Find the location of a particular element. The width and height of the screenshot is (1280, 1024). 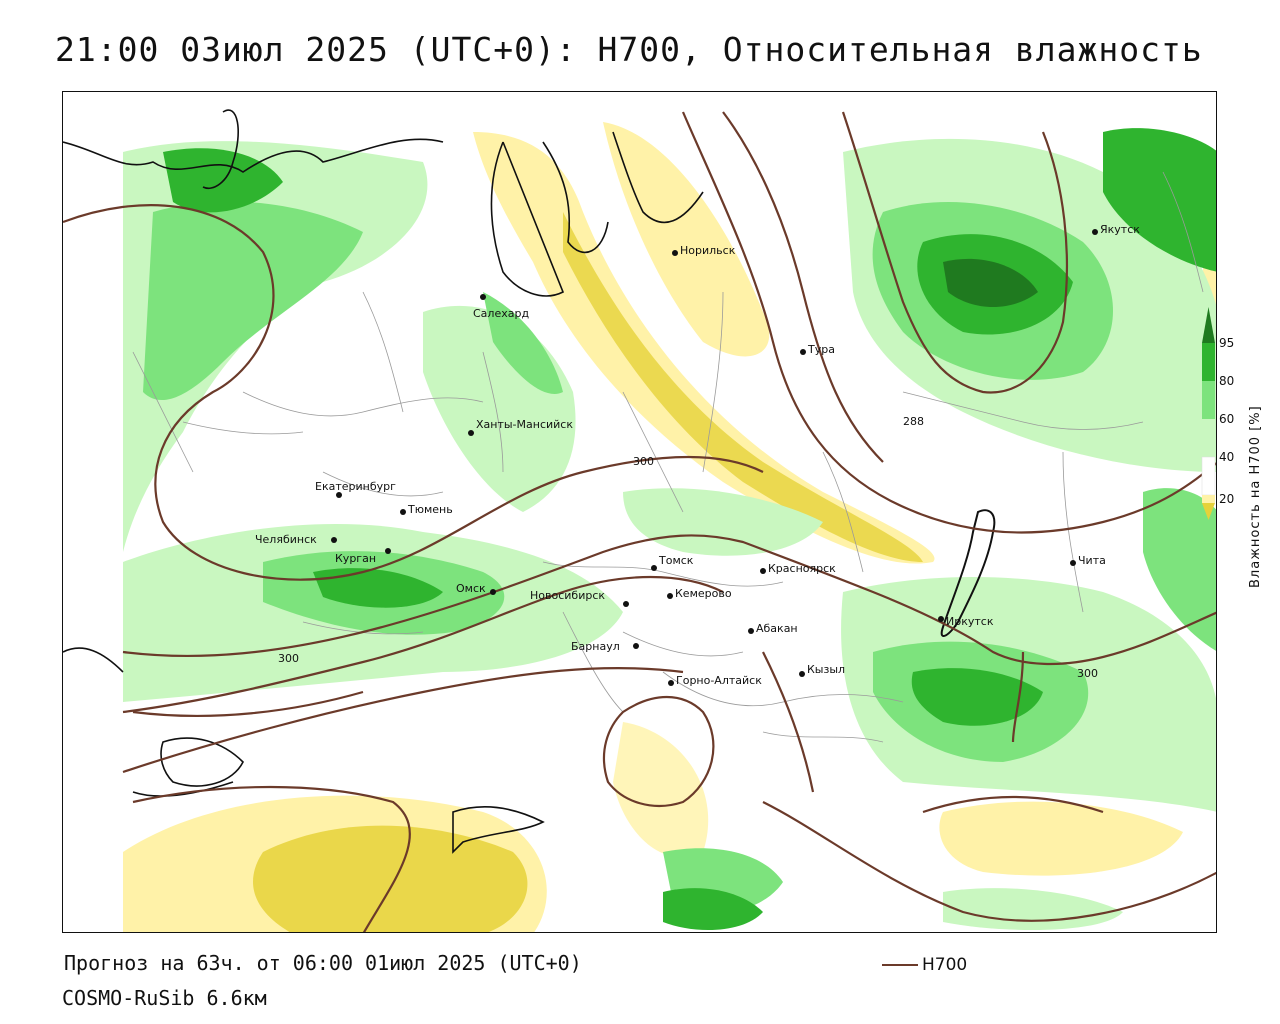

city-kyzyl: Кызыл is located at coordinates (822, 670).